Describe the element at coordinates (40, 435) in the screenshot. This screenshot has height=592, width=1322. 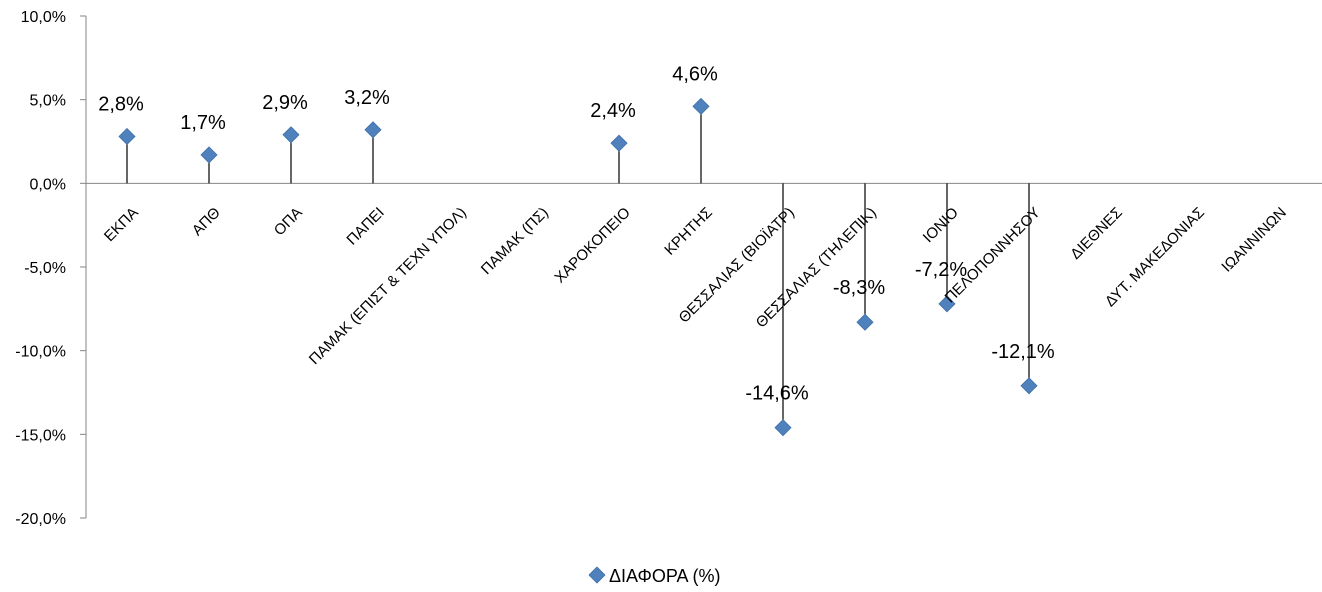
I see `y-tick-label: -15,0%` at that location.